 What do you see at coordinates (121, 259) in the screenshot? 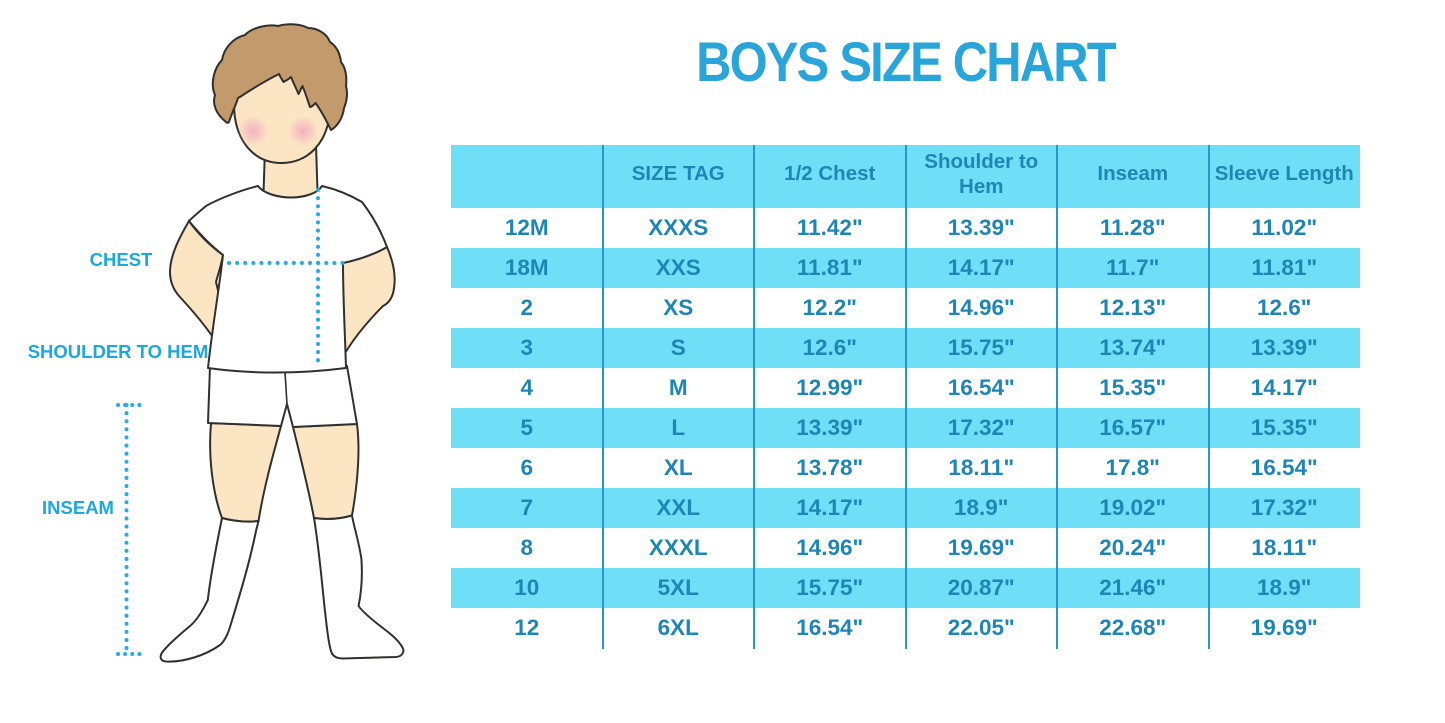
I see `svg-text: CHEST` at bounding box center [121, 259].